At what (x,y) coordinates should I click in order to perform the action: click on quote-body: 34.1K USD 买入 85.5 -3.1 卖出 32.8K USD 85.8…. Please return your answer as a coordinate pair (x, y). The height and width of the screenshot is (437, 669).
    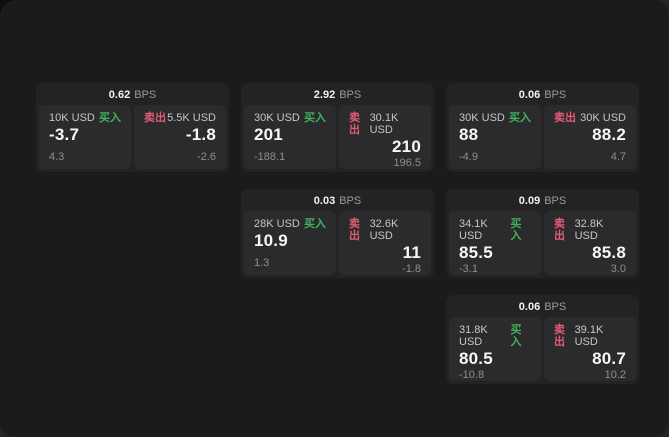
    Looking at the image, I should click on (542, 243).